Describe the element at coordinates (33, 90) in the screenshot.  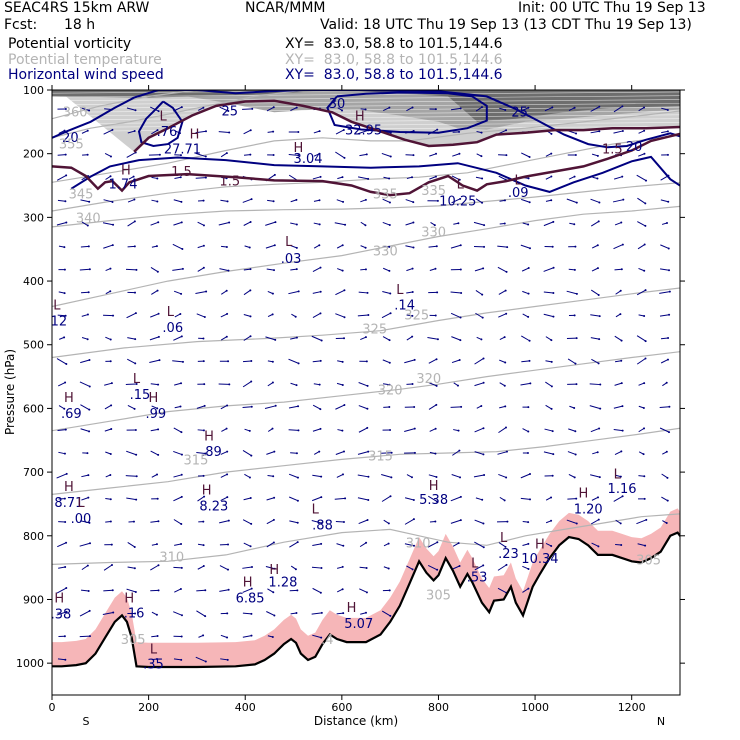
I see `y-tick-label: 100` at that location.